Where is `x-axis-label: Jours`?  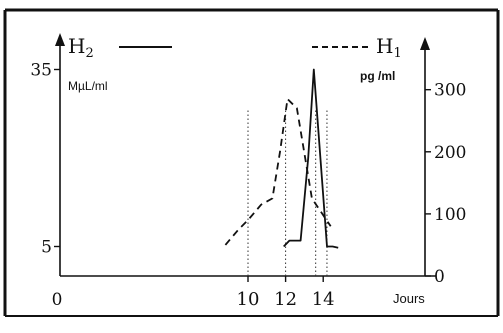 x-axis-label: Jours is located at coordinates (409, 298).